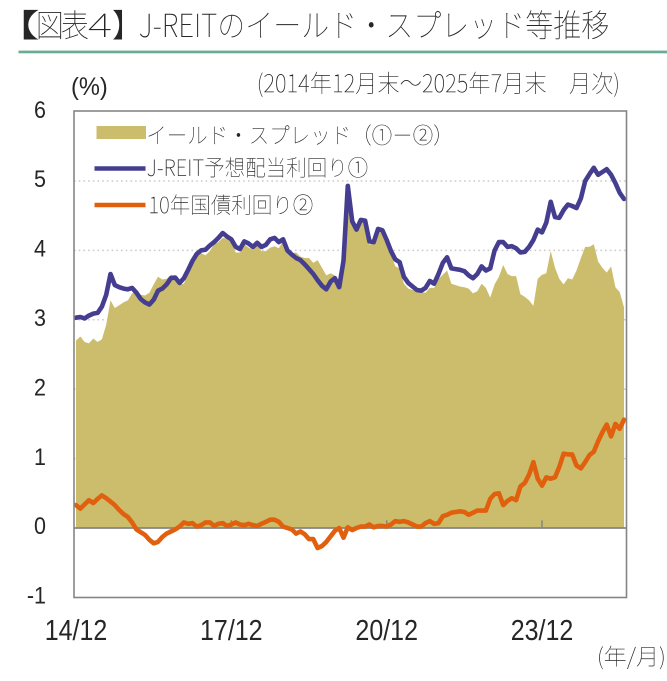 This screenshot has height=681, width=667. What do you see at coordinates (40, 317) in the screenshot?
I see `svg-text: 3` at bounding box center [40, 317].